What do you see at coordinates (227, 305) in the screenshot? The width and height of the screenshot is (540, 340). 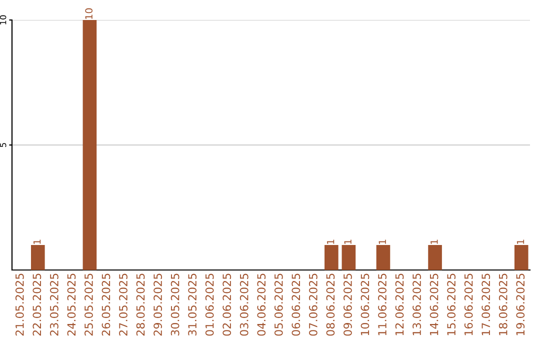 I see `x-tick-label: 02.06.2025` at bounding box center [227, 305].